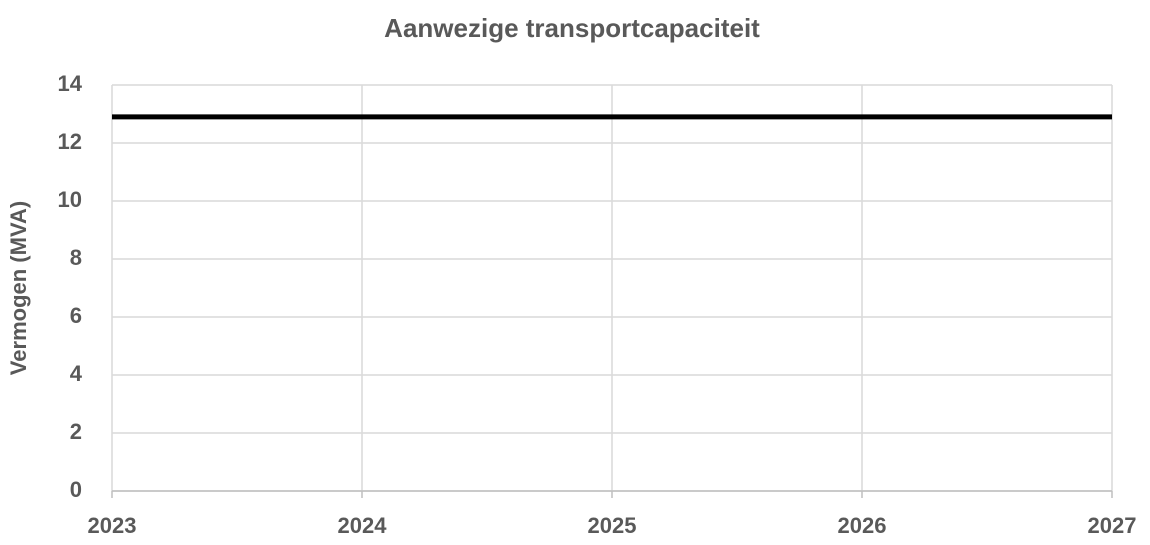 The height and width of the screenshot is (545, 1150). What do you see at coordinates (1112, 525) in the screenshot?
I see `x-tick-label: 2027` at bounding box center [1112, 525].